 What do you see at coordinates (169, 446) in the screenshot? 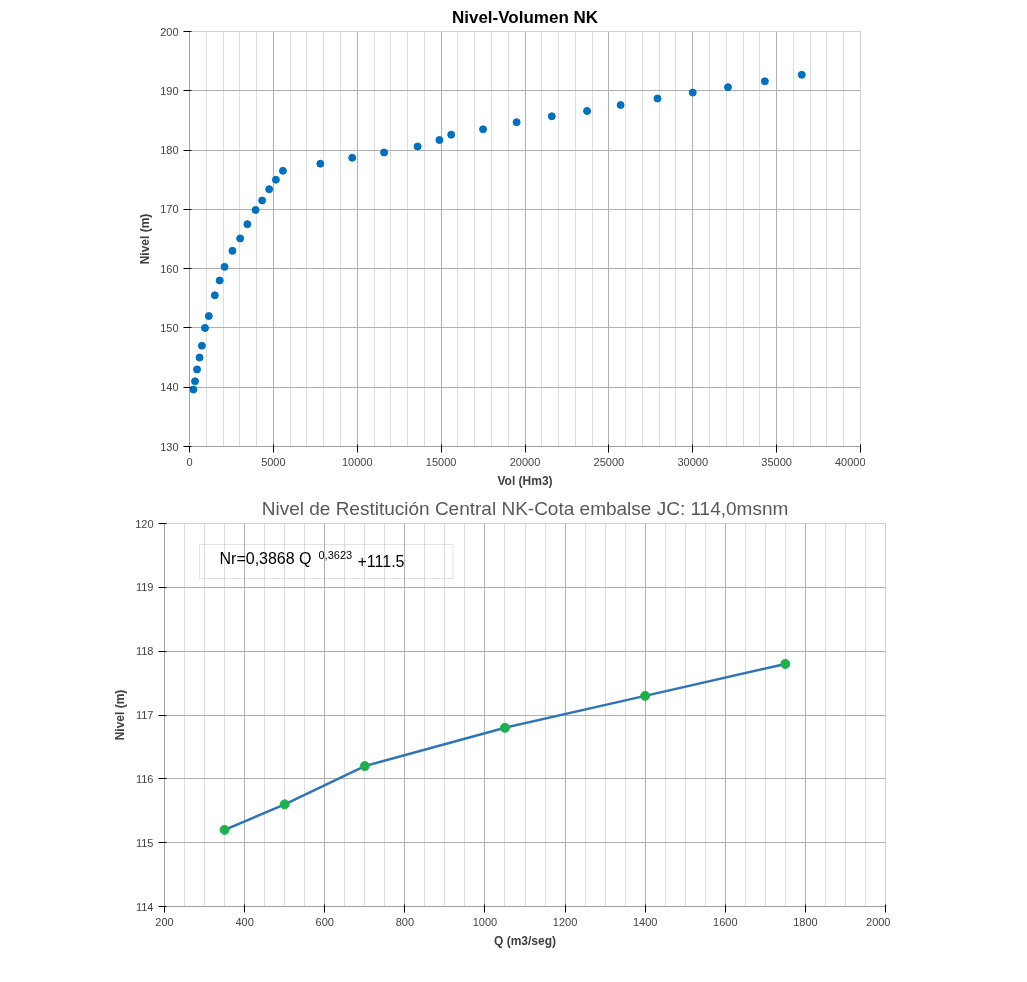
I see `y-tick-label: 130` at bounding box center [169, 446].